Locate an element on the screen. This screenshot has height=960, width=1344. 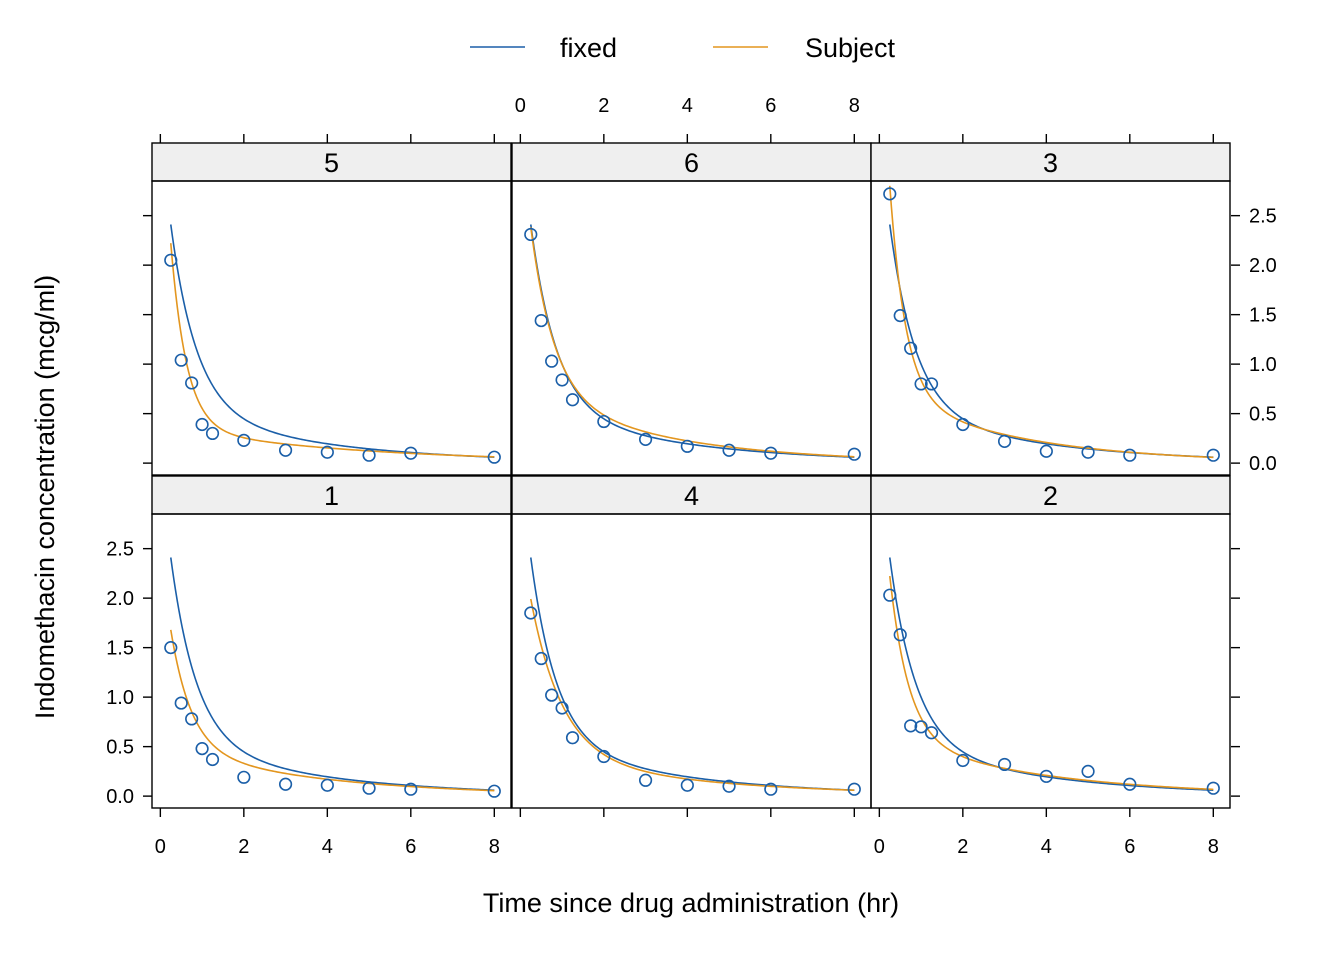
y-tick-label-right: 0.5 is located at coordinates (1263, 415).